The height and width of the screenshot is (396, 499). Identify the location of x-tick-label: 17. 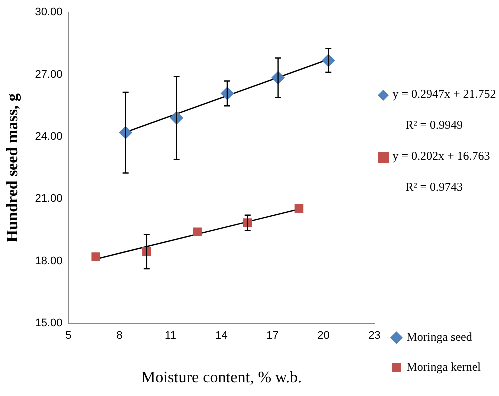
(272, 336).